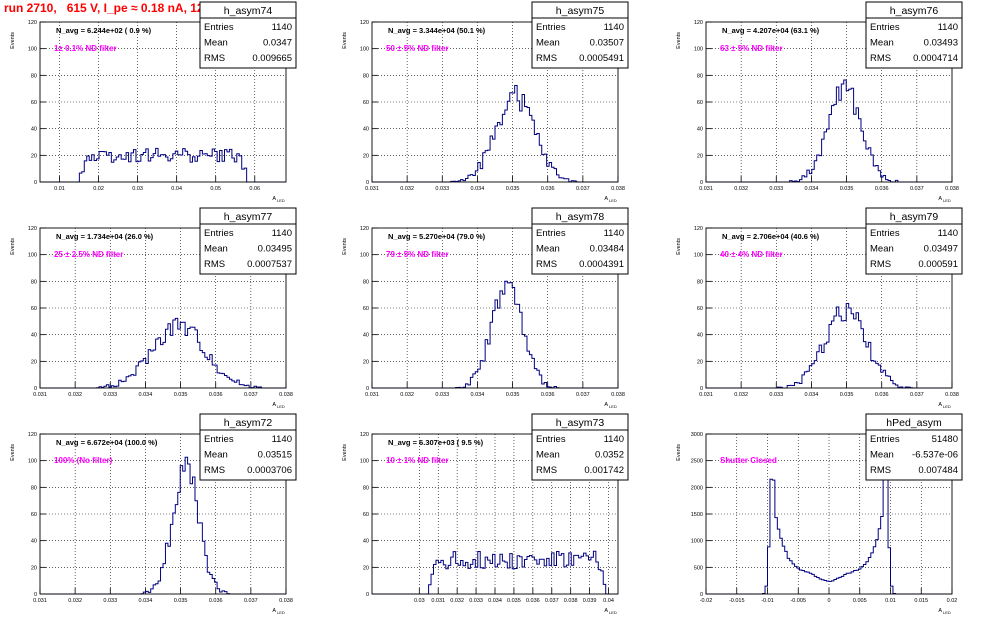 The image size is (996, 622). Describe the element at coordinates (580, 11) in the screenshot. I see `histogram-name: h_asym75` at that location.